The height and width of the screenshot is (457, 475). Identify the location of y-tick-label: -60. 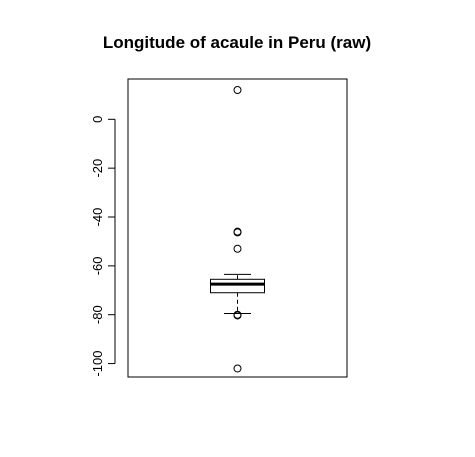
(97, 265).